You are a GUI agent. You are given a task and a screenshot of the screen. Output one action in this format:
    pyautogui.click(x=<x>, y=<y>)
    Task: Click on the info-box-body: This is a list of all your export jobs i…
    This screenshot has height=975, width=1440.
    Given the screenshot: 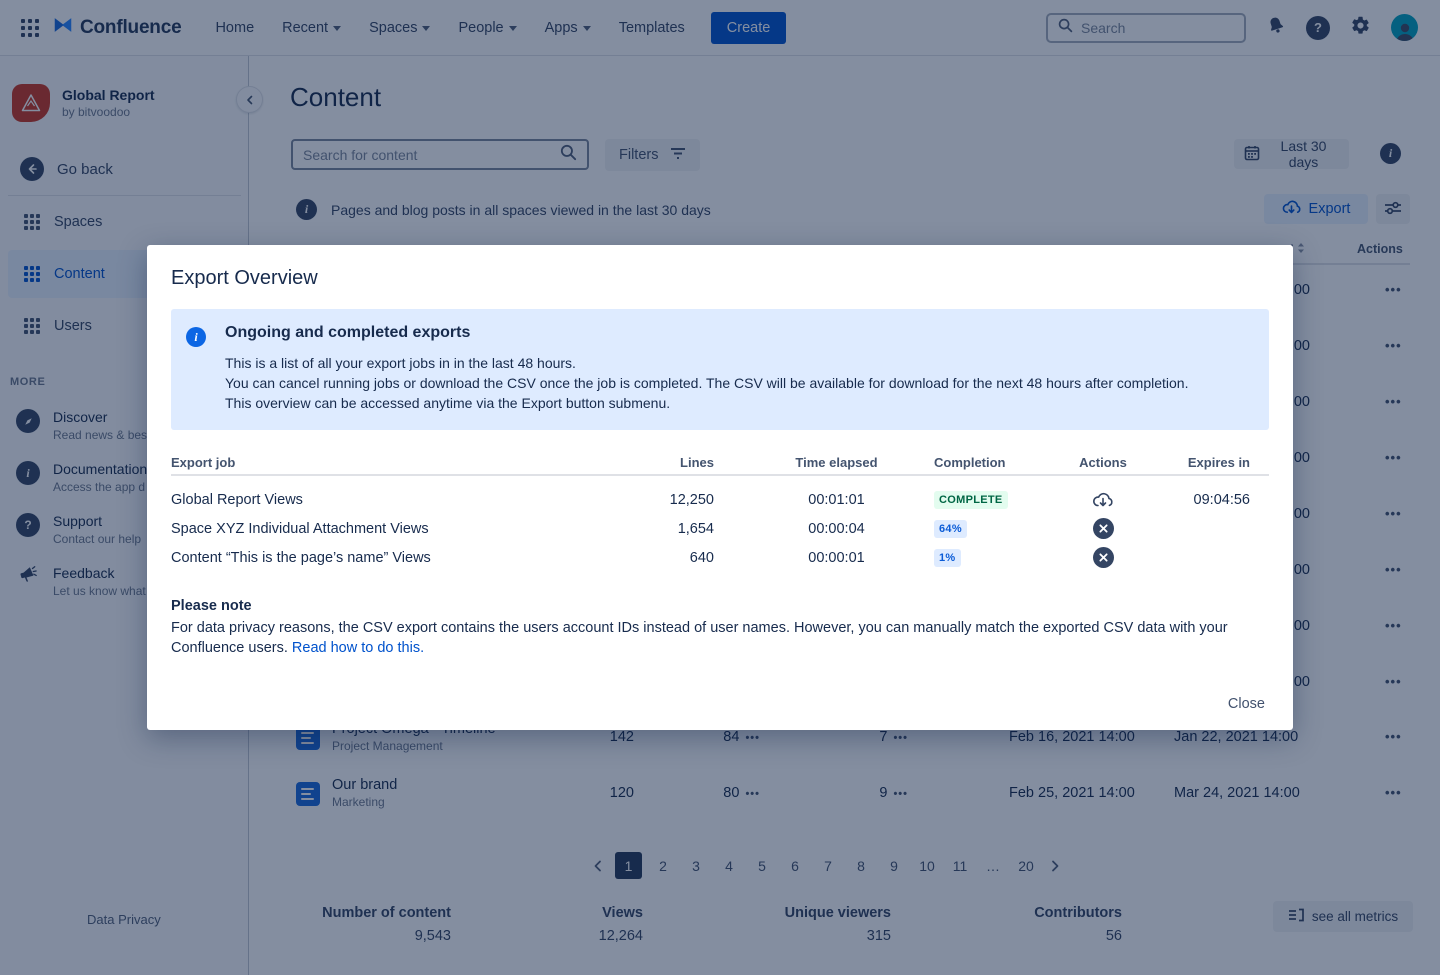 What is the action you would take?
    pyautogui.click(x=707, y=383)
    